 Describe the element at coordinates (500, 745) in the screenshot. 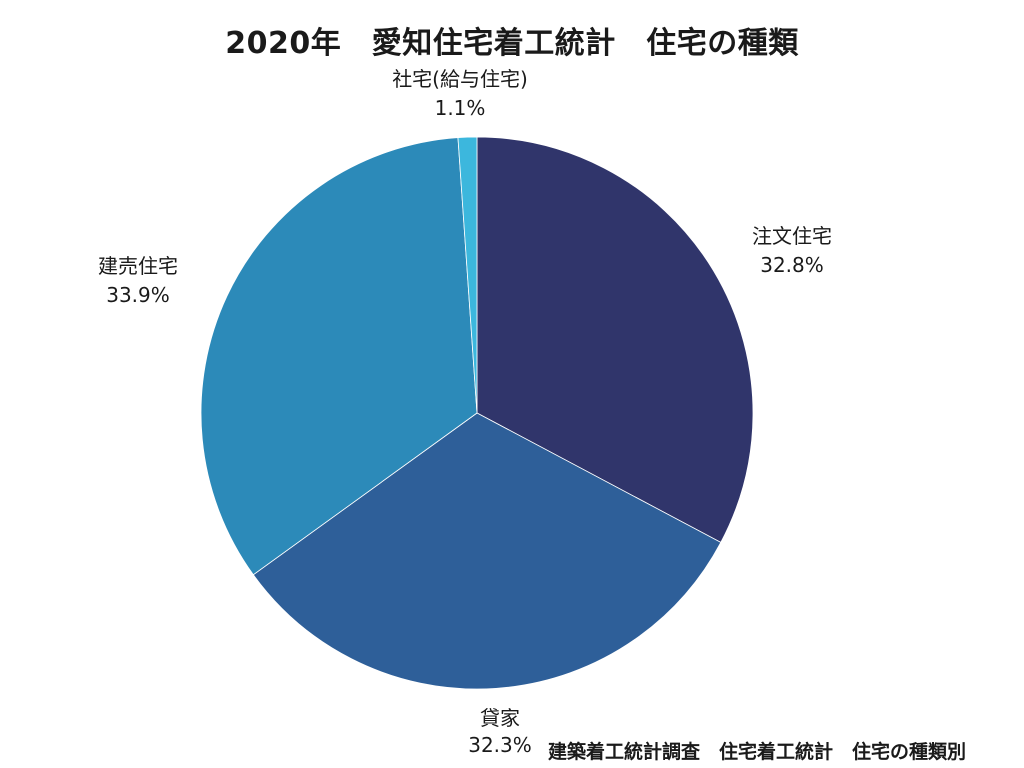

I see `slice-value-label-2: 32.3%` at that location.